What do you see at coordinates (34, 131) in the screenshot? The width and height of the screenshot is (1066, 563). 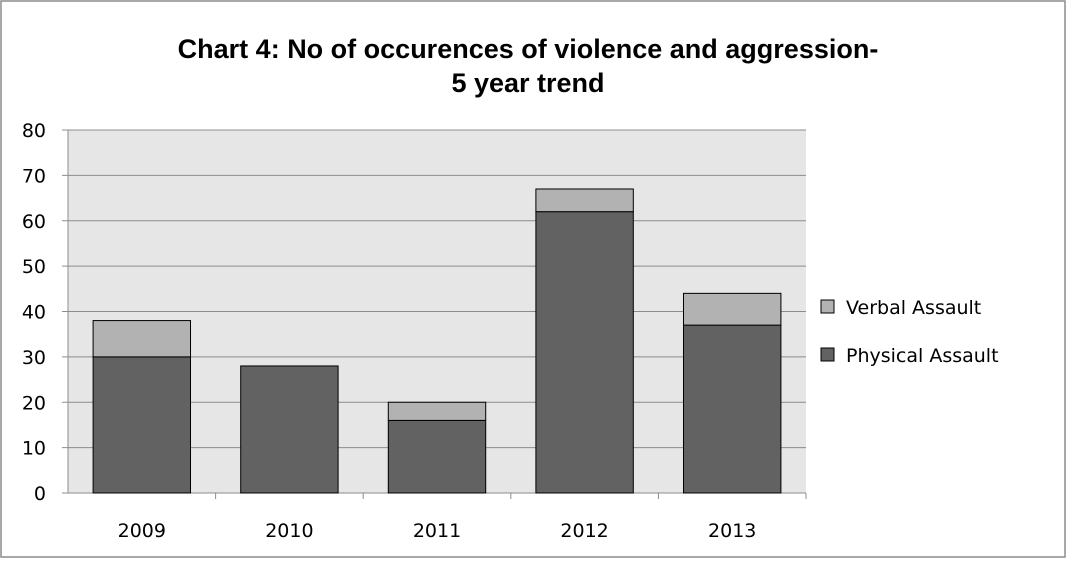 I see `y-tick-label: 80` at bounding box center [34, 131].